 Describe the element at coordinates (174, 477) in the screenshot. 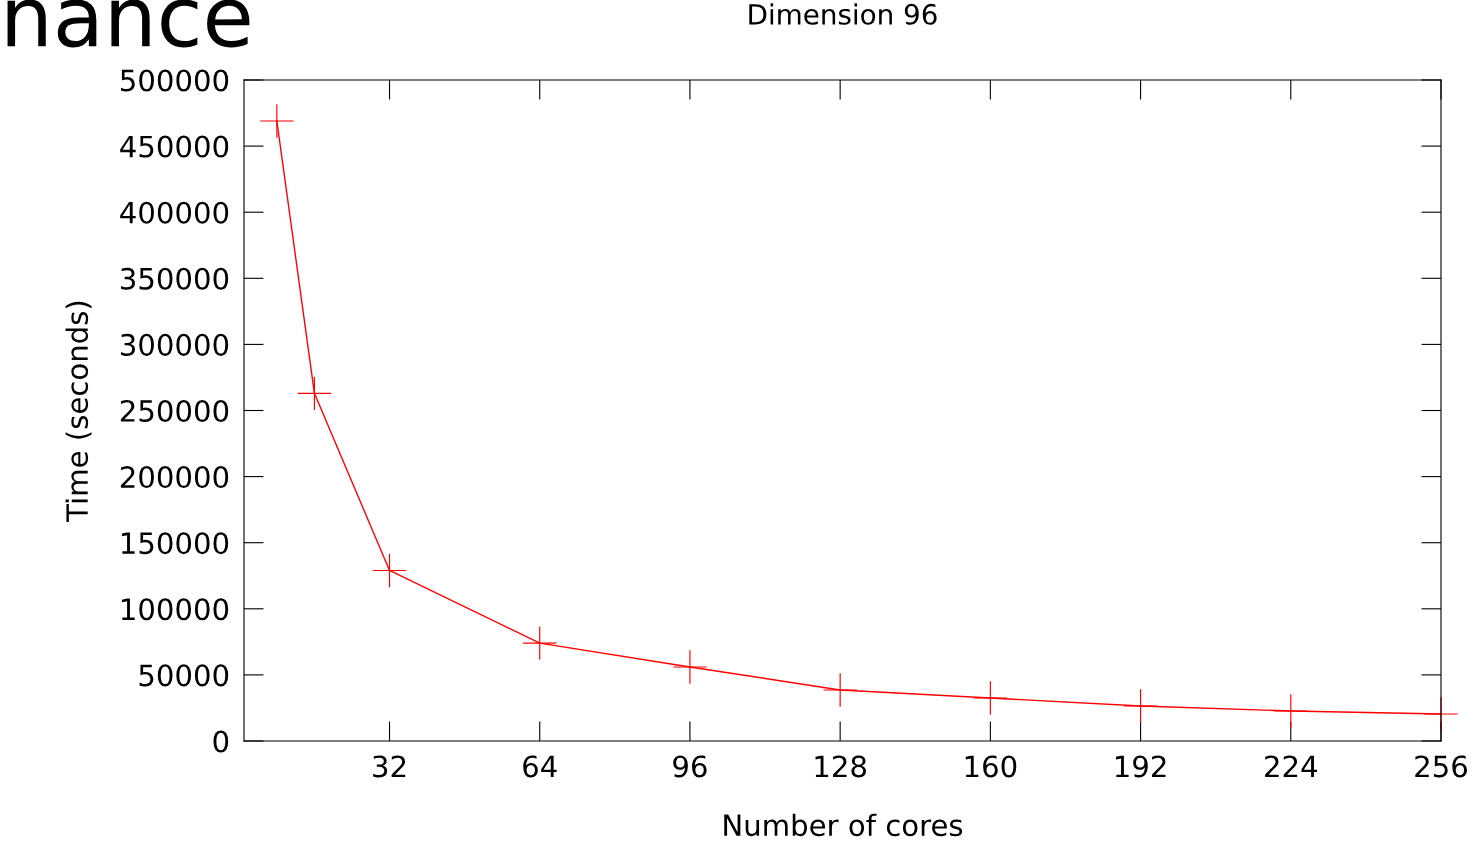

I see `y-tick-label: 200000` at that location.